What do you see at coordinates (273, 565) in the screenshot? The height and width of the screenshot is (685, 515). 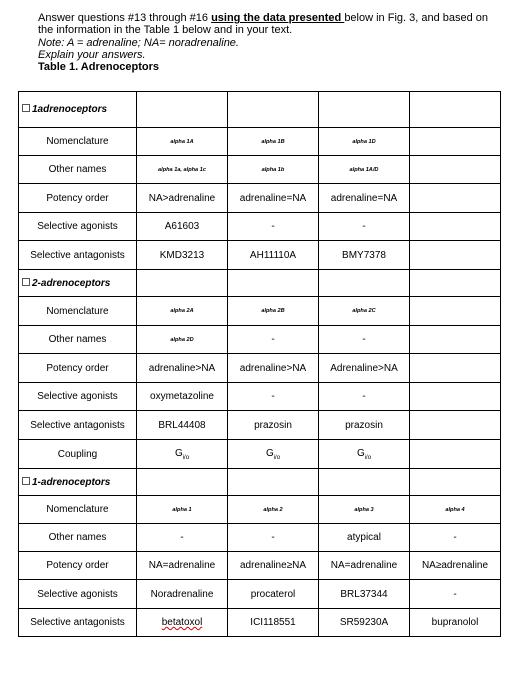 I see `table-cell: adrenaline≥NA` at bounding box center [273, 565].